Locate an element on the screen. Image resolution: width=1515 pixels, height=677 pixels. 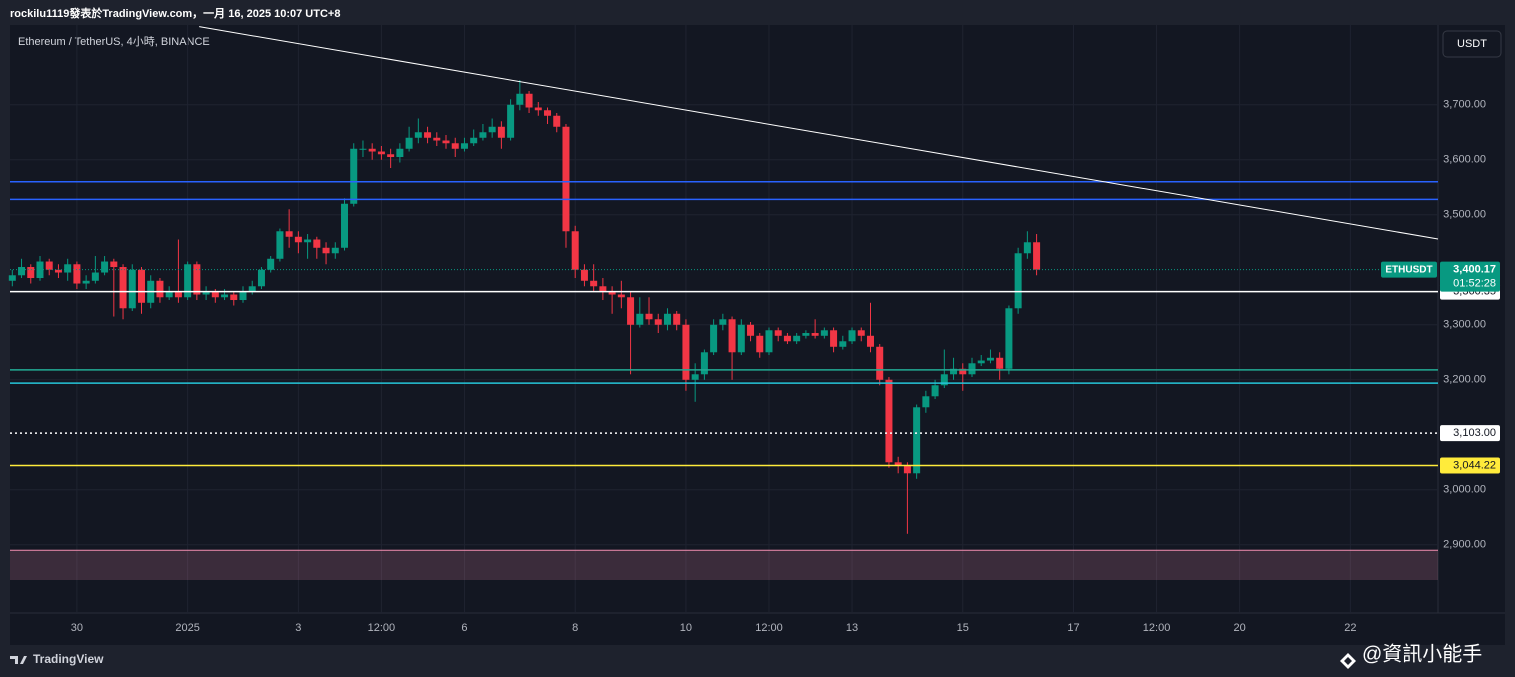
y-tick-label: 3,000.00 is located at coordinates (1464, 490).